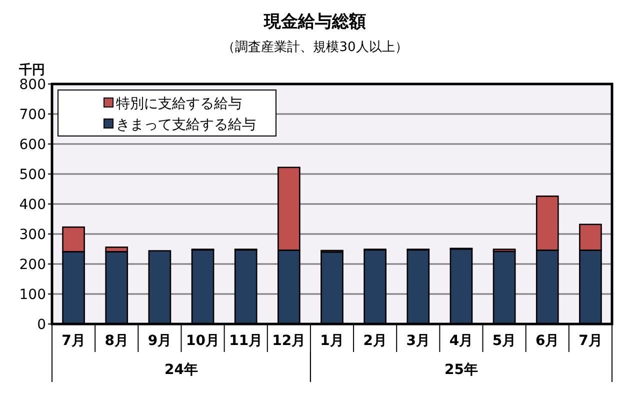 Image resolution: width=630 pixels, height=400 pixels. I want to click on y-tick-label: 300, so click(32, 235).